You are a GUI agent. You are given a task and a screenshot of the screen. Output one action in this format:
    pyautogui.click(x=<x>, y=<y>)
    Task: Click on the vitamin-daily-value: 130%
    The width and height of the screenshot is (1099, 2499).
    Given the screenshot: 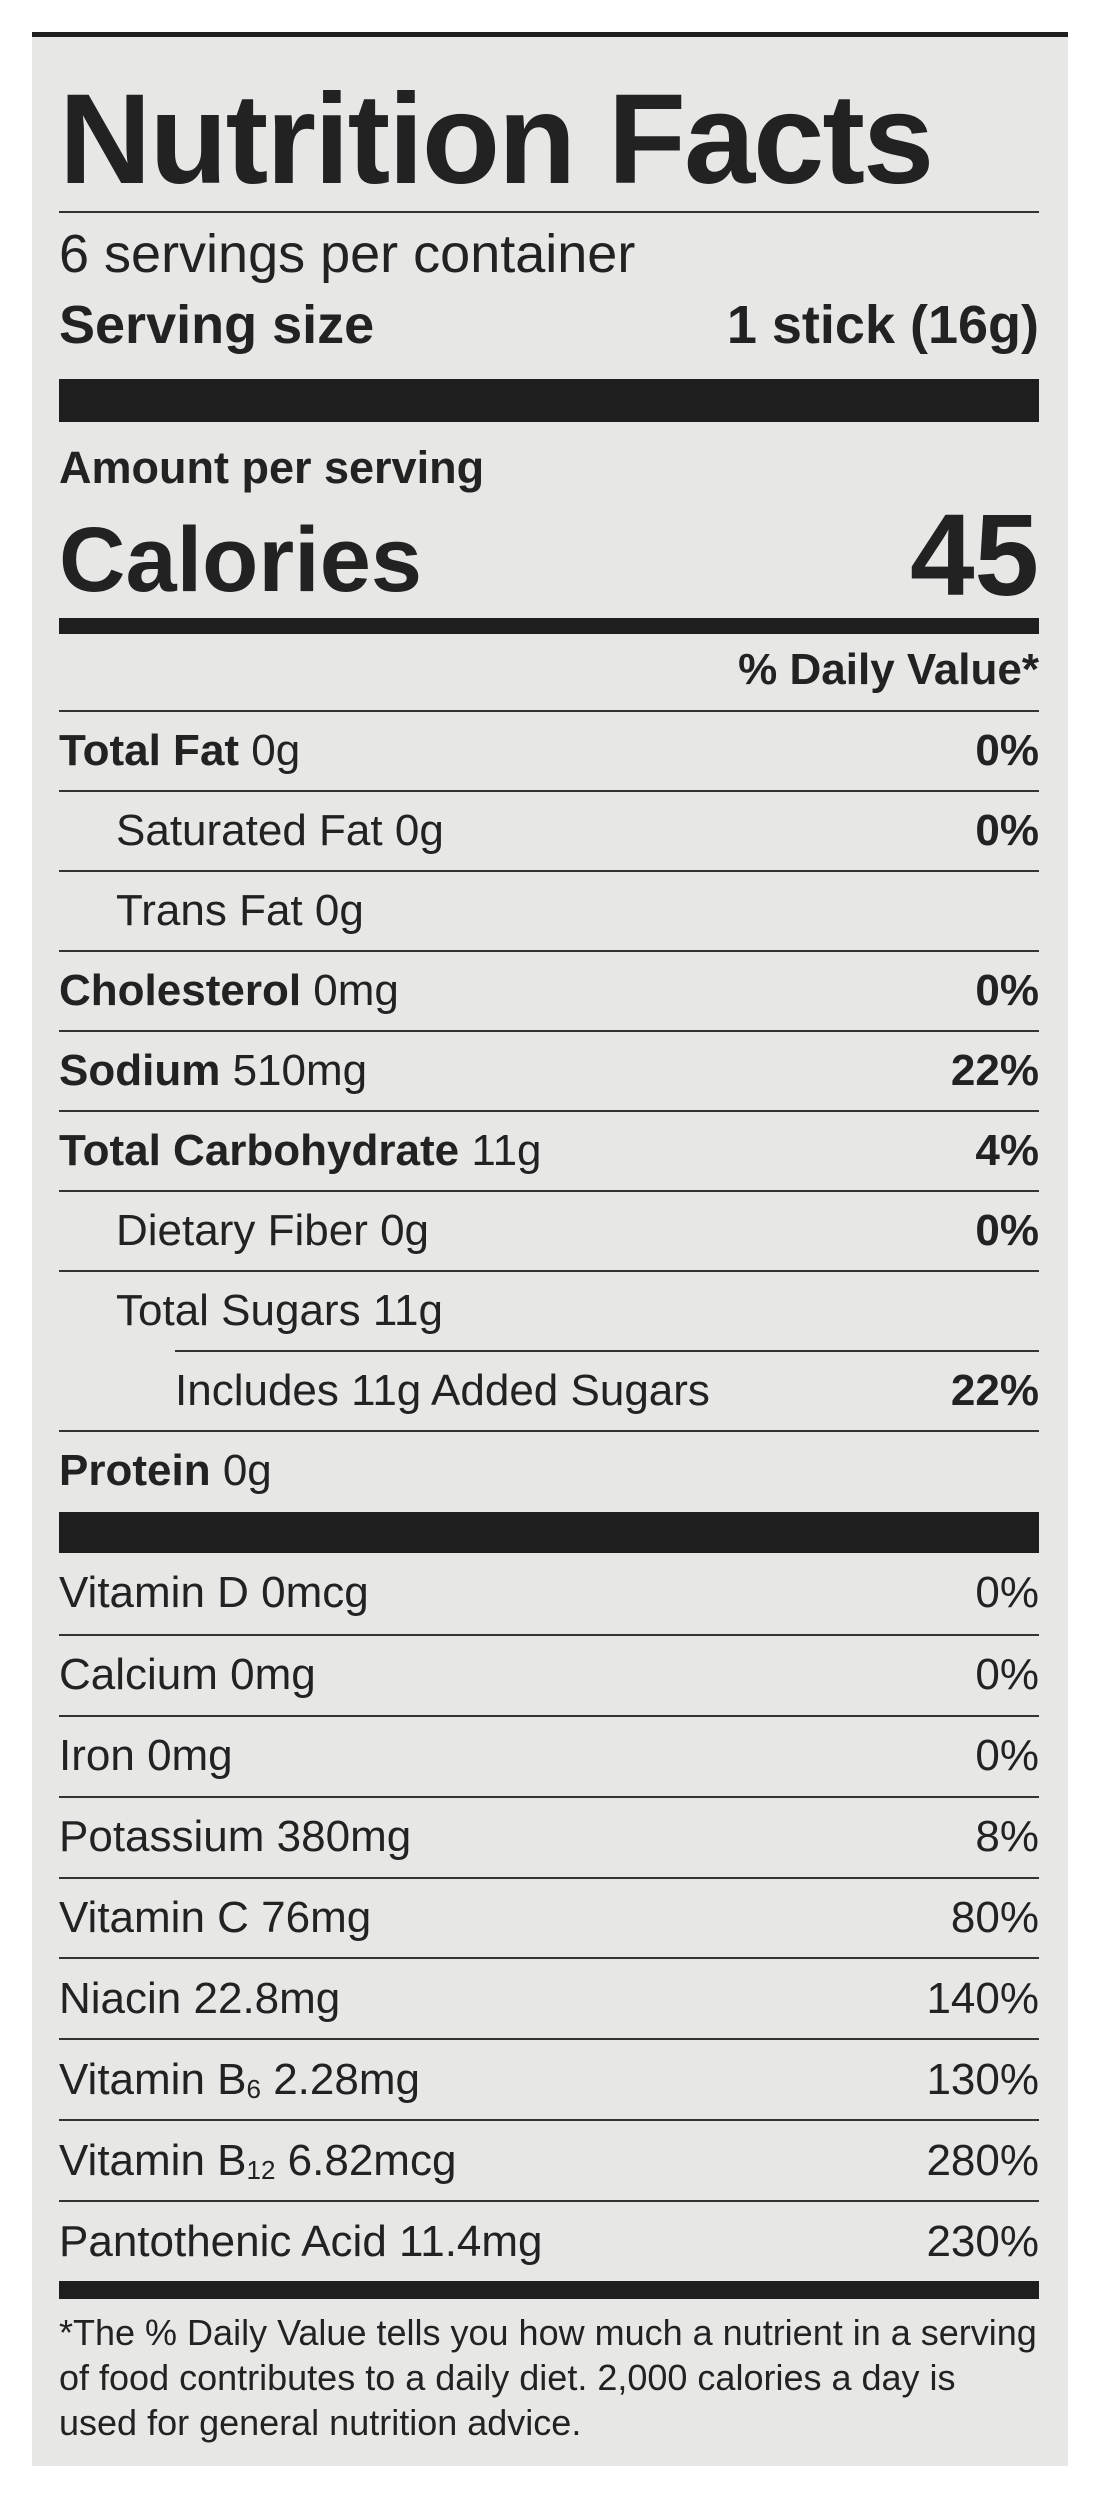 What is the action you would take?
    pyautogui.click(x=982, y=2079)
    